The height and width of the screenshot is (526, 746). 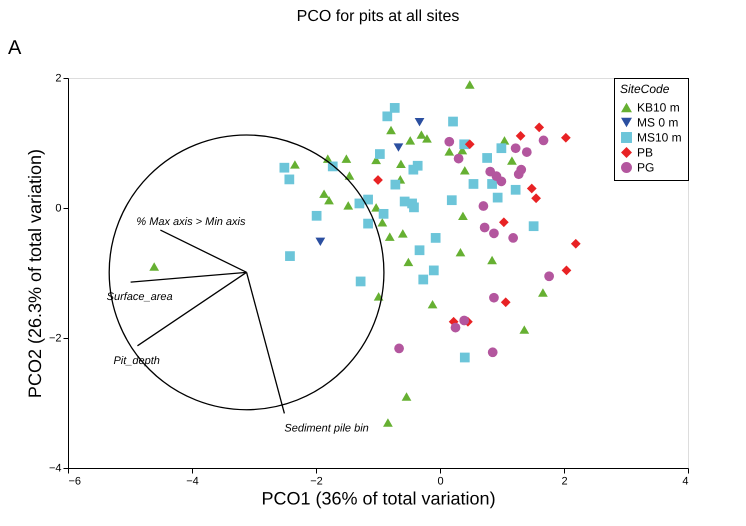 I want to click on chart-title: PCO for pits at all sites, so click(x=378, y=16).